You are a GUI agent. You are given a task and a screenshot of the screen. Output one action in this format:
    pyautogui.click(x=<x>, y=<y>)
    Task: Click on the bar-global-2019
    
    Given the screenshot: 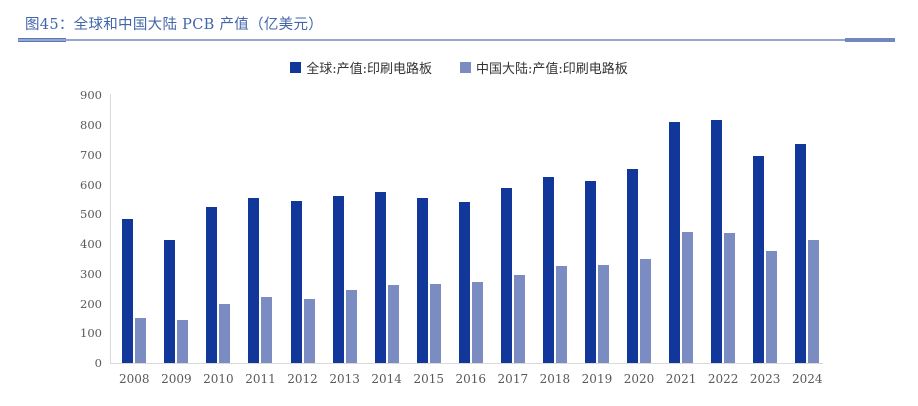 What is the action you would take?
    pyautogui.click(x=590, y=271)
    